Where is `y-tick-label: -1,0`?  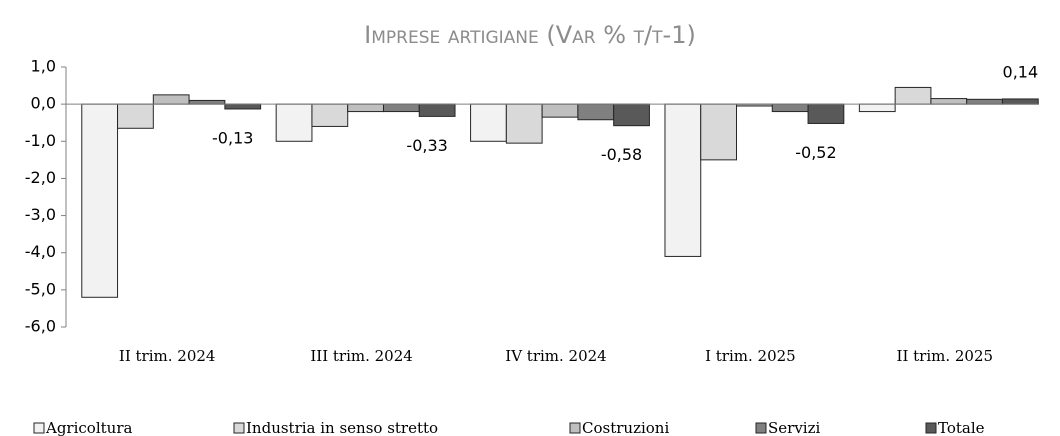
y-tick-label: -1,0 is located at coordinates (40, 140).